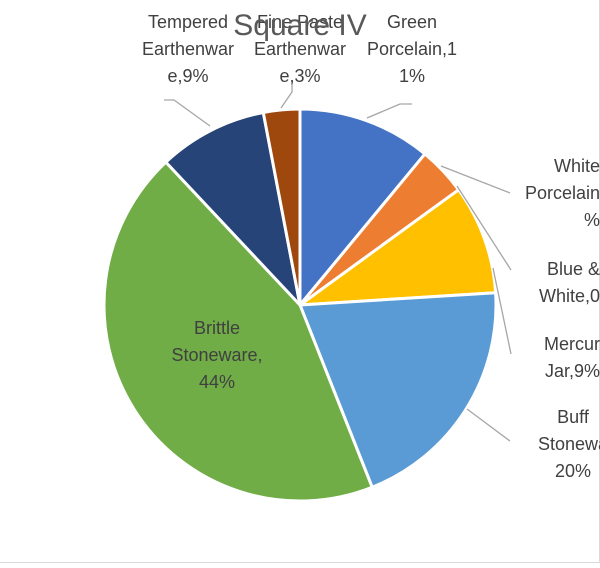 This screenshot has width=600, height=568. Describe the element at coordinates (299, 25) in the screenshot. I see `chart-title: Square IV` at that location.